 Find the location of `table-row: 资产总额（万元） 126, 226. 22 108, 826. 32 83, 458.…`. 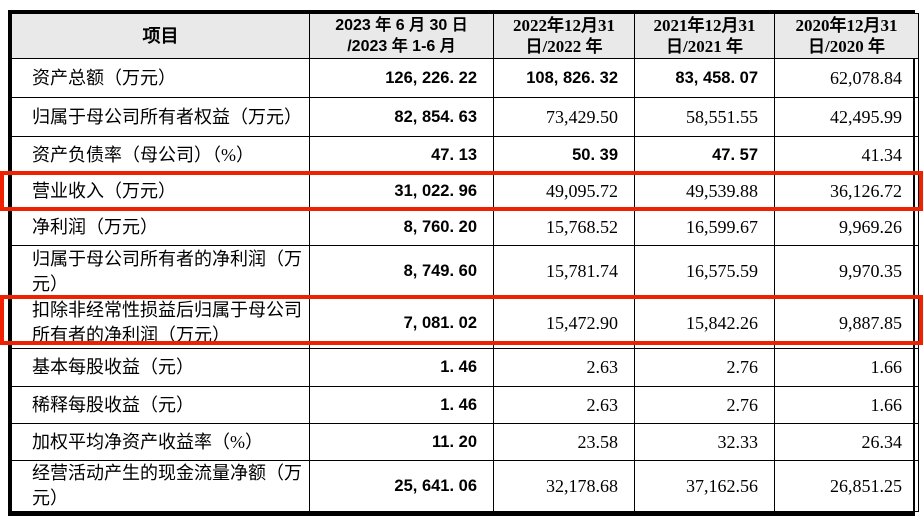

table-row: 资产总额（万元） 126, 226. 22 108, 826. 32 83, 458.… is located at coordinates (465, 78).